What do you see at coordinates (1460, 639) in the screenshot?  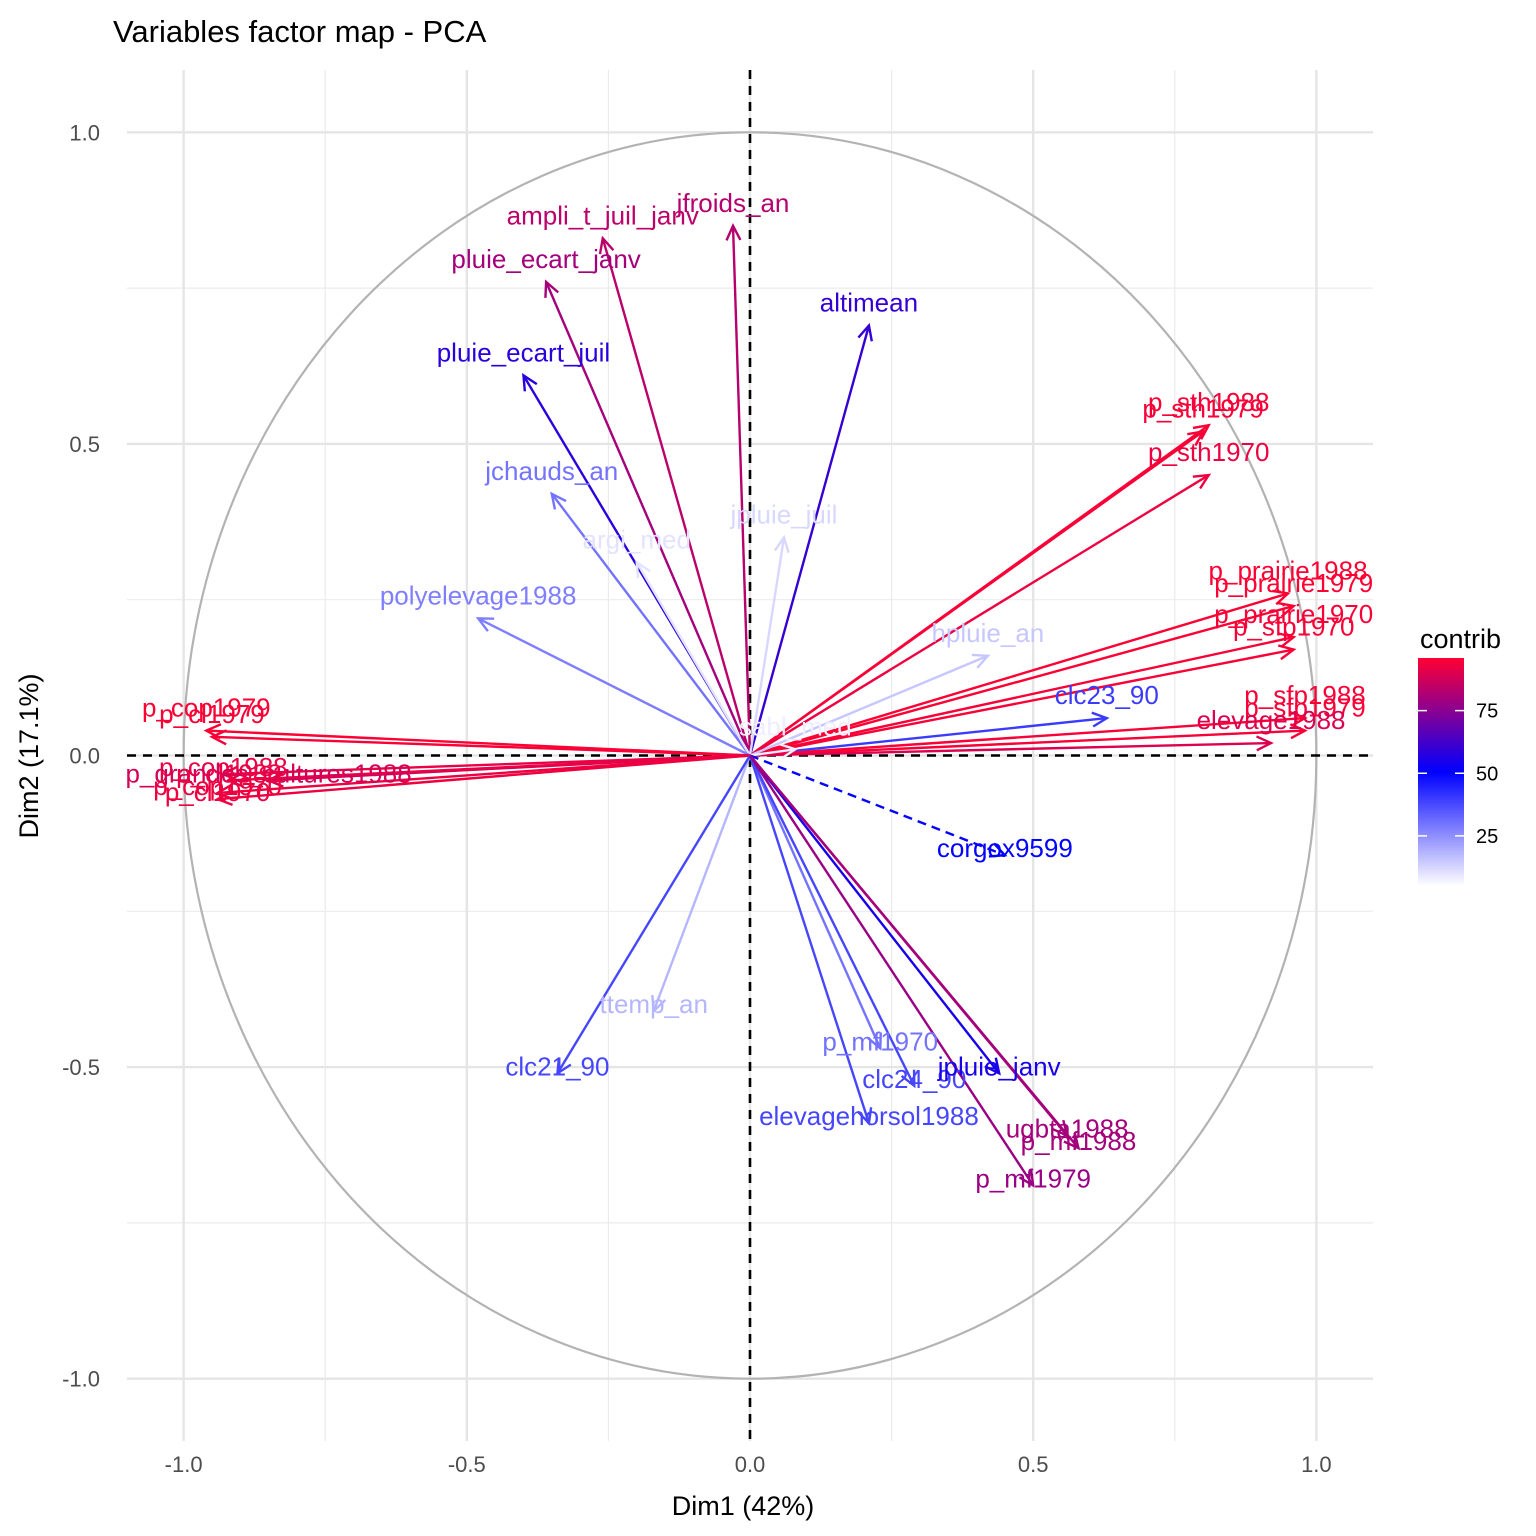 I see `legend-title: contrib` at bounding box center [1460, 639].